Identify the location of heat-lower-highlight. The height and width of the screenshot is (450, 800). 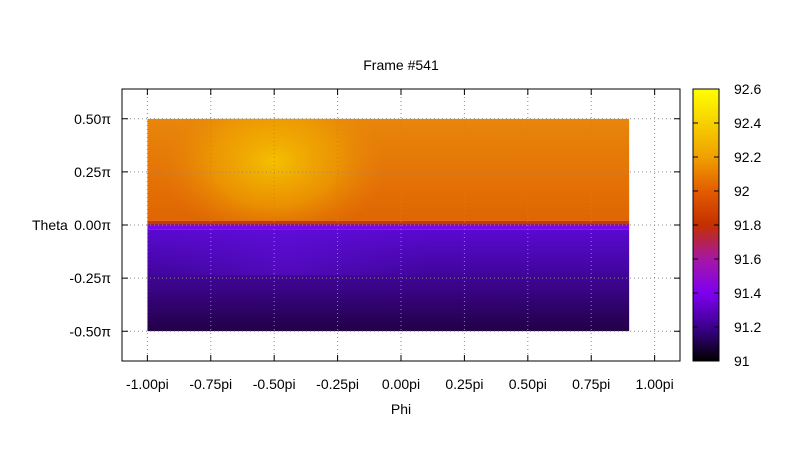
(287, 252).